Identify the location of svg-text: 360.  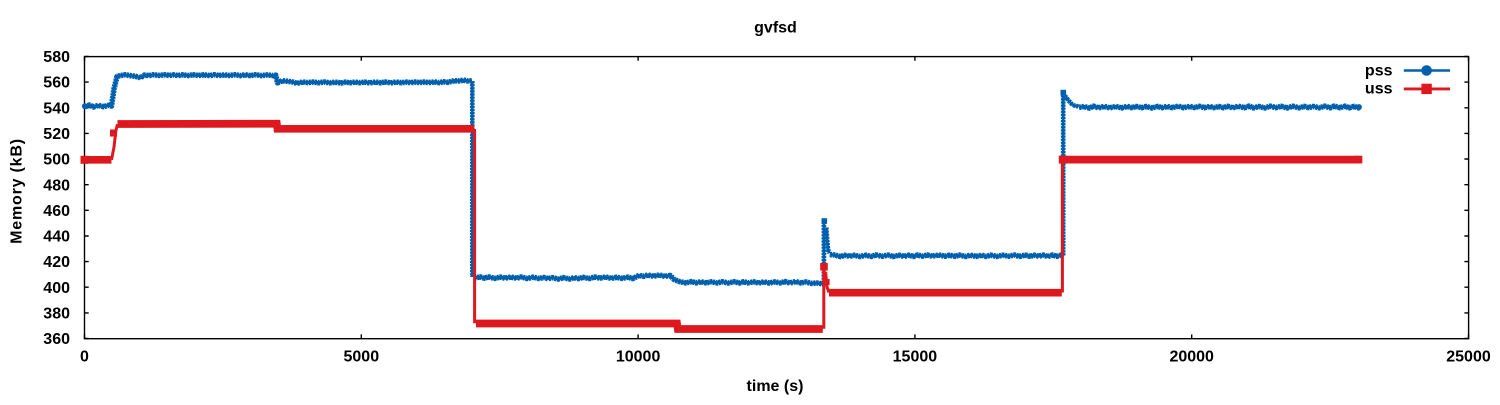
(56, 339).